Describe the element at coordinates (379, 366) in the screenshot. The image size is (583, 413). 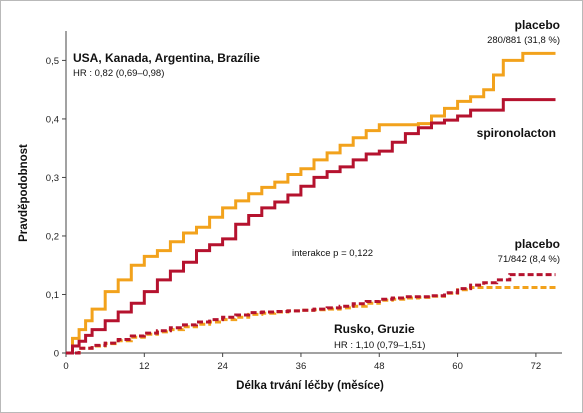
I see `x-tick-label: 48` at that location.